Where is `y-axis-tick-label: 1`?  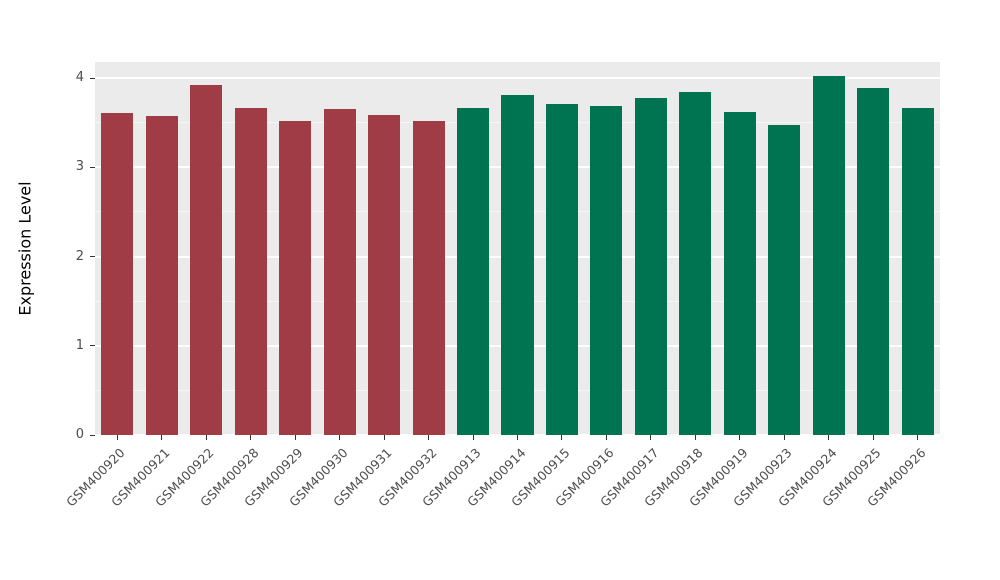 y-axis-tick-label: 1 is located at coordinates (79, 345).